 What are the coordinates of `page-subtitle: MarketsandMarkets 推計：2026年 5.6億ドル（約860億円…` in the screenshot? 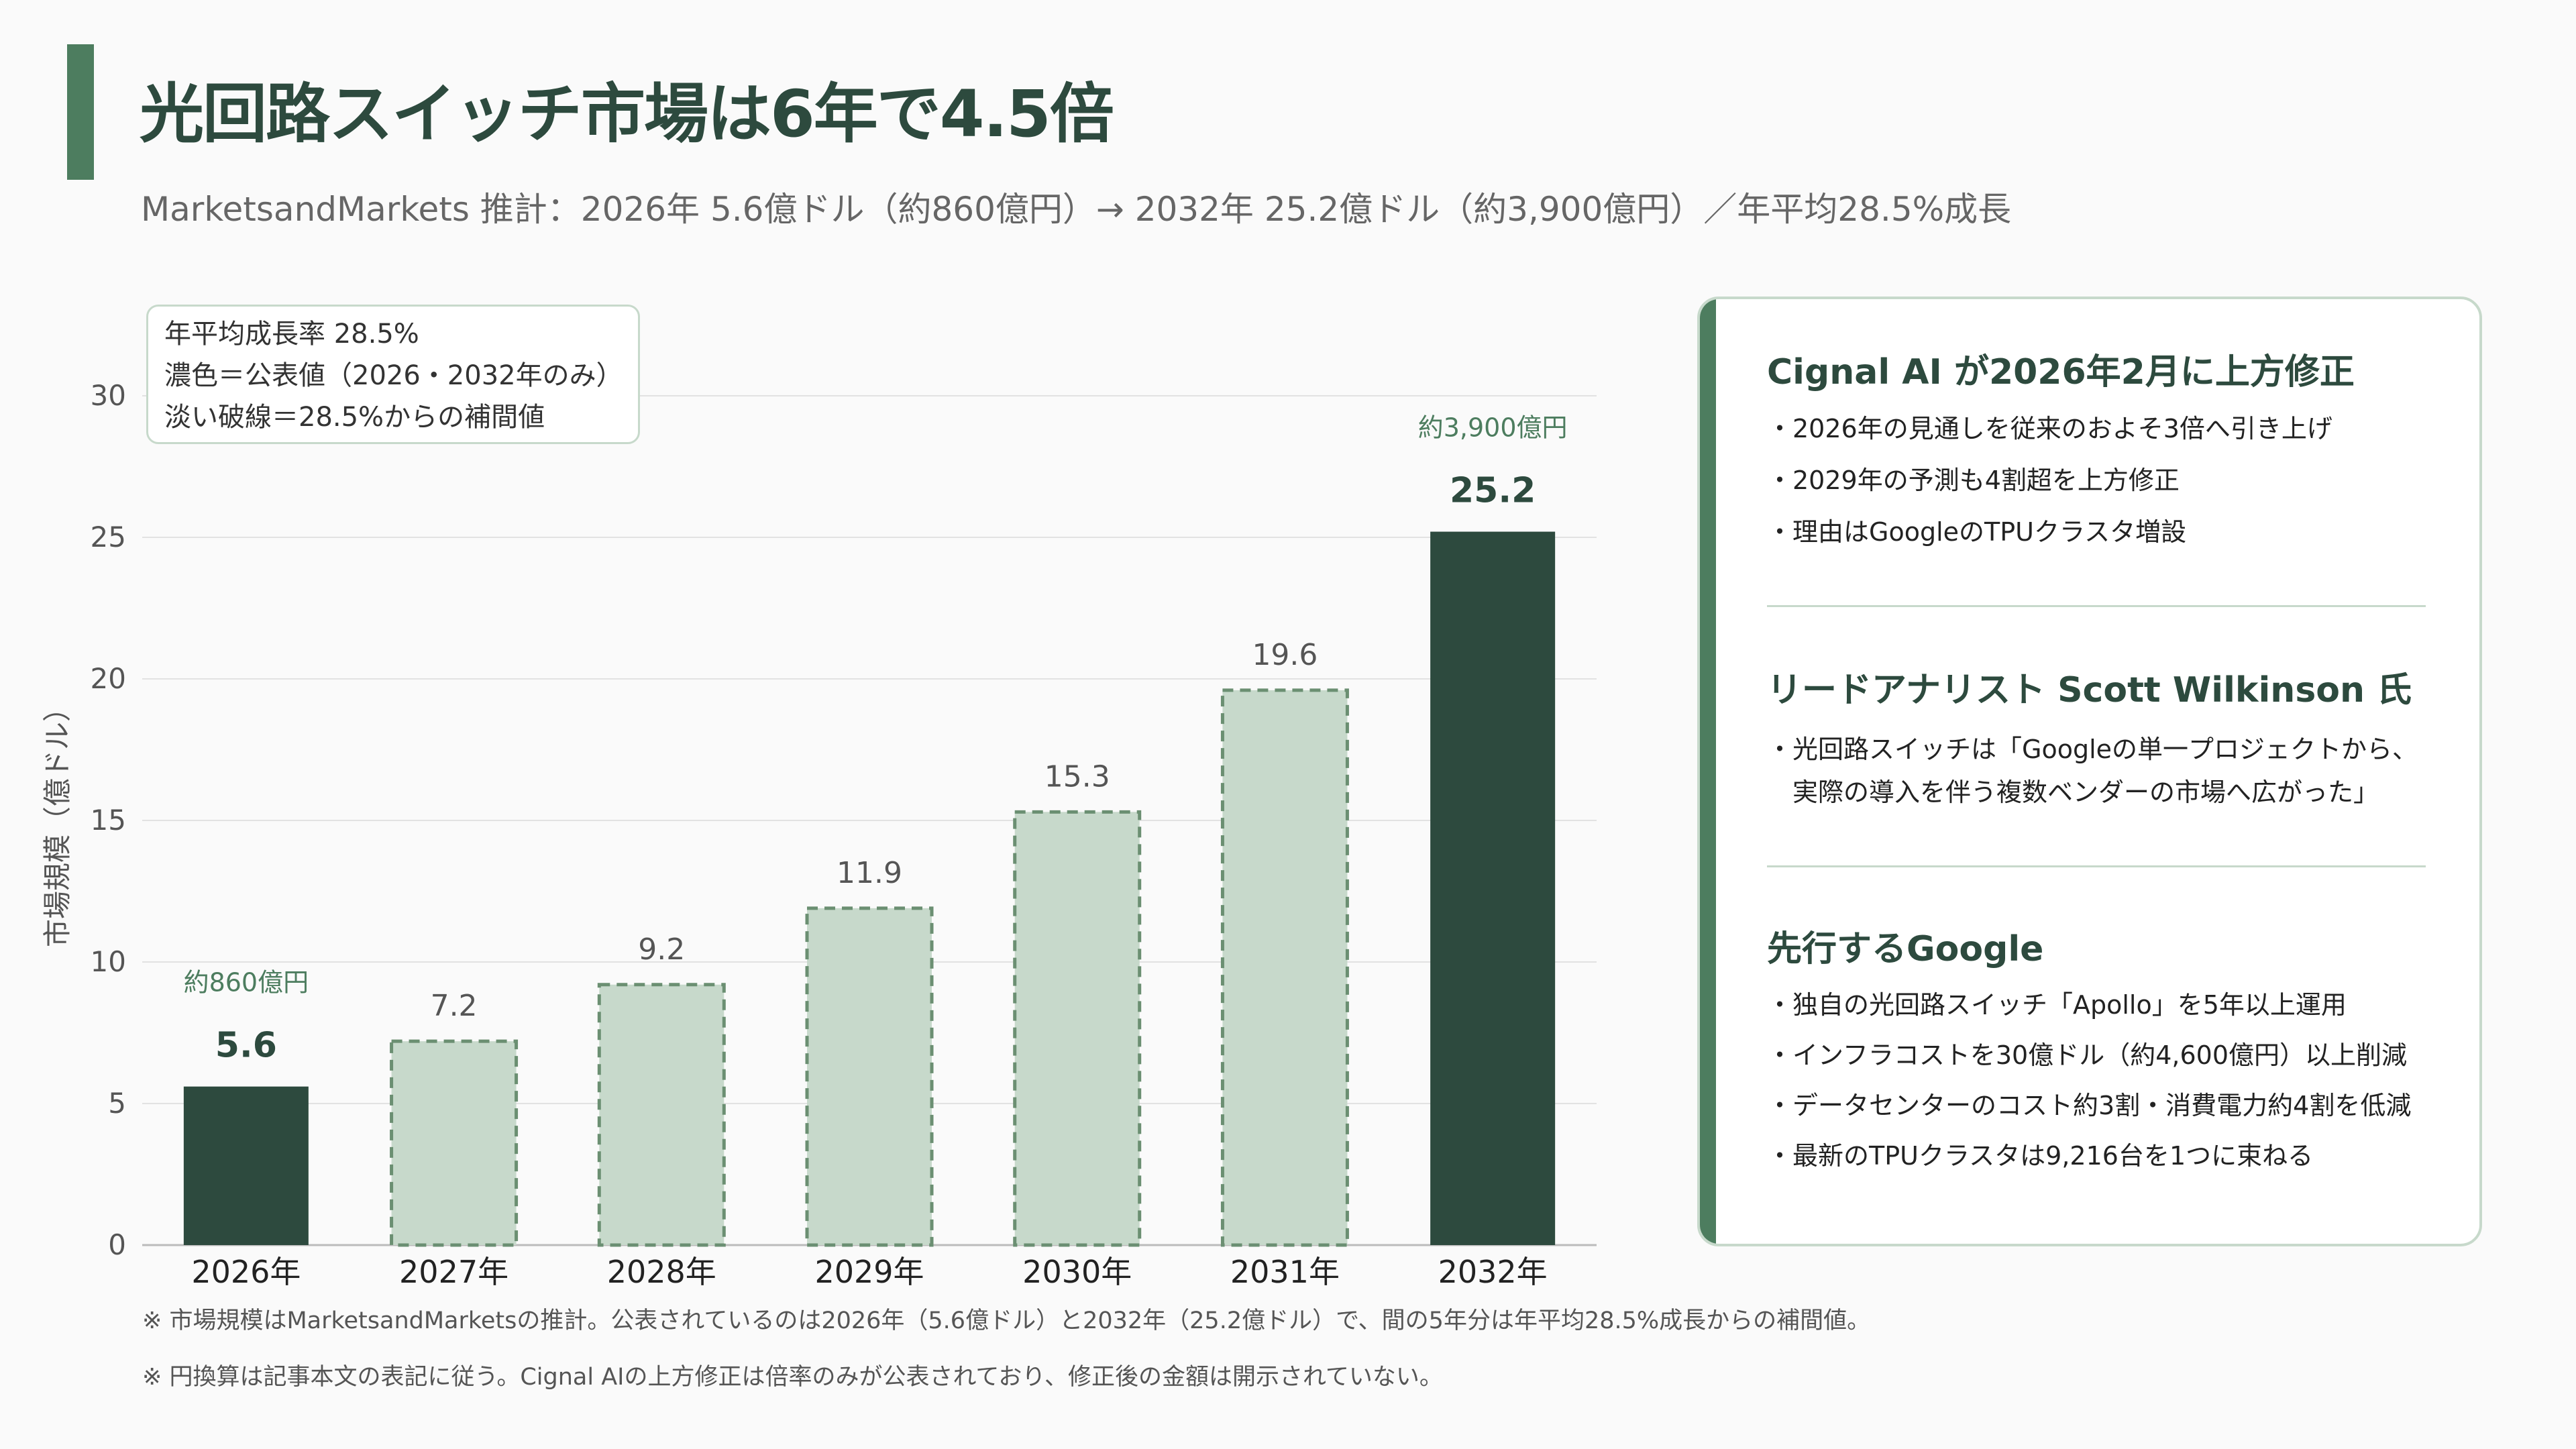 It's located at (1076, 209).